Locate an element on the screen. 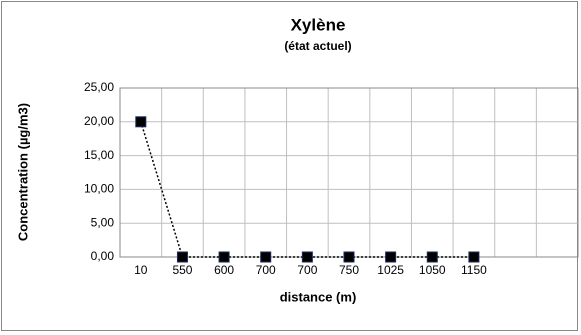 The height and width of the screenshot is (335, 581). x-tick-label: 550 is located at coordinates (182, 270).